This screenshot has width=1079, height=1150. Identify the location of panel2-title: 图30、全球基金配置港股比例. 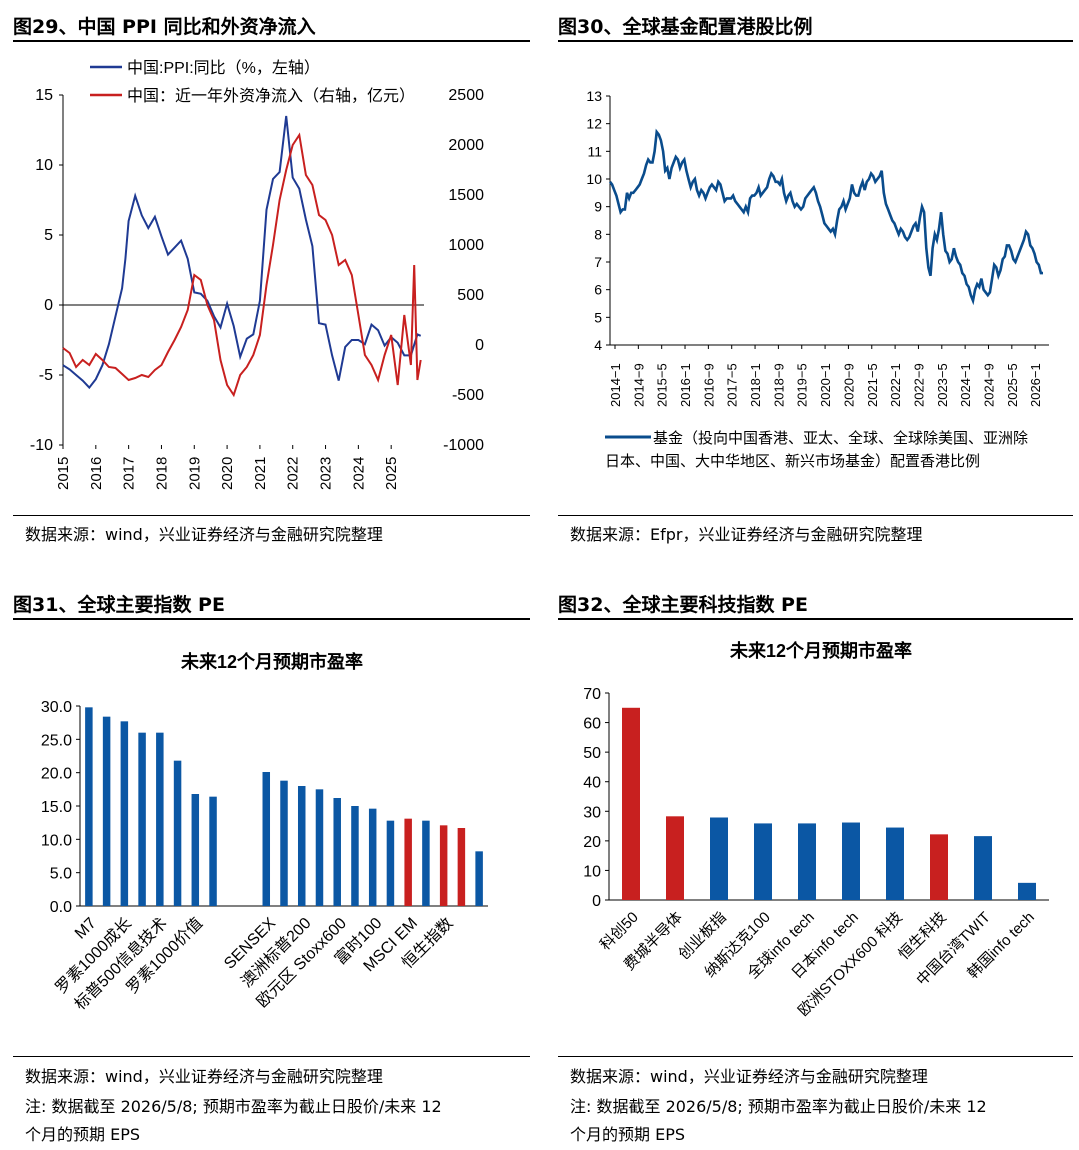
(685, 27).